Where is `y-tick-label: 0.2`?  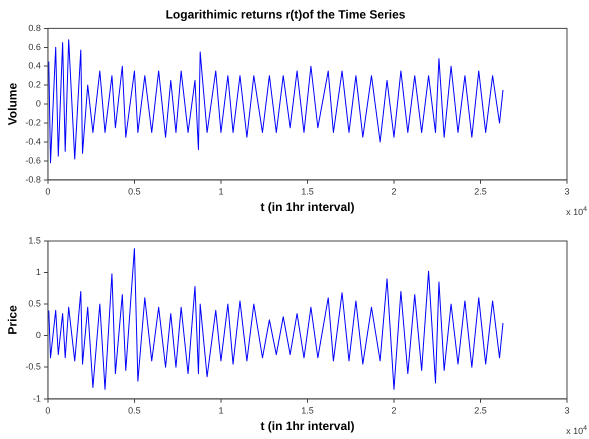 y-tick-label: 0.2 is located at coordinates (34, 85).